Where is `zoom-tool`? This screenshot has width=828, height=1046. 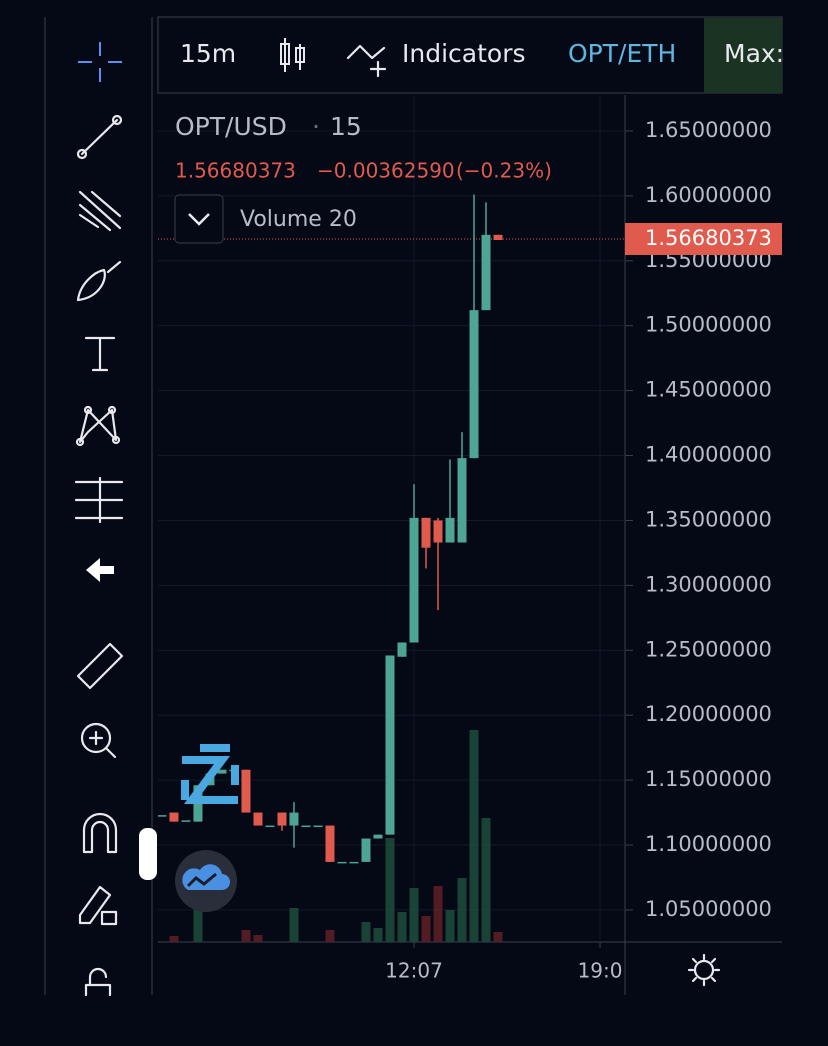
zoom-tool is located at coordinates (98, 740).